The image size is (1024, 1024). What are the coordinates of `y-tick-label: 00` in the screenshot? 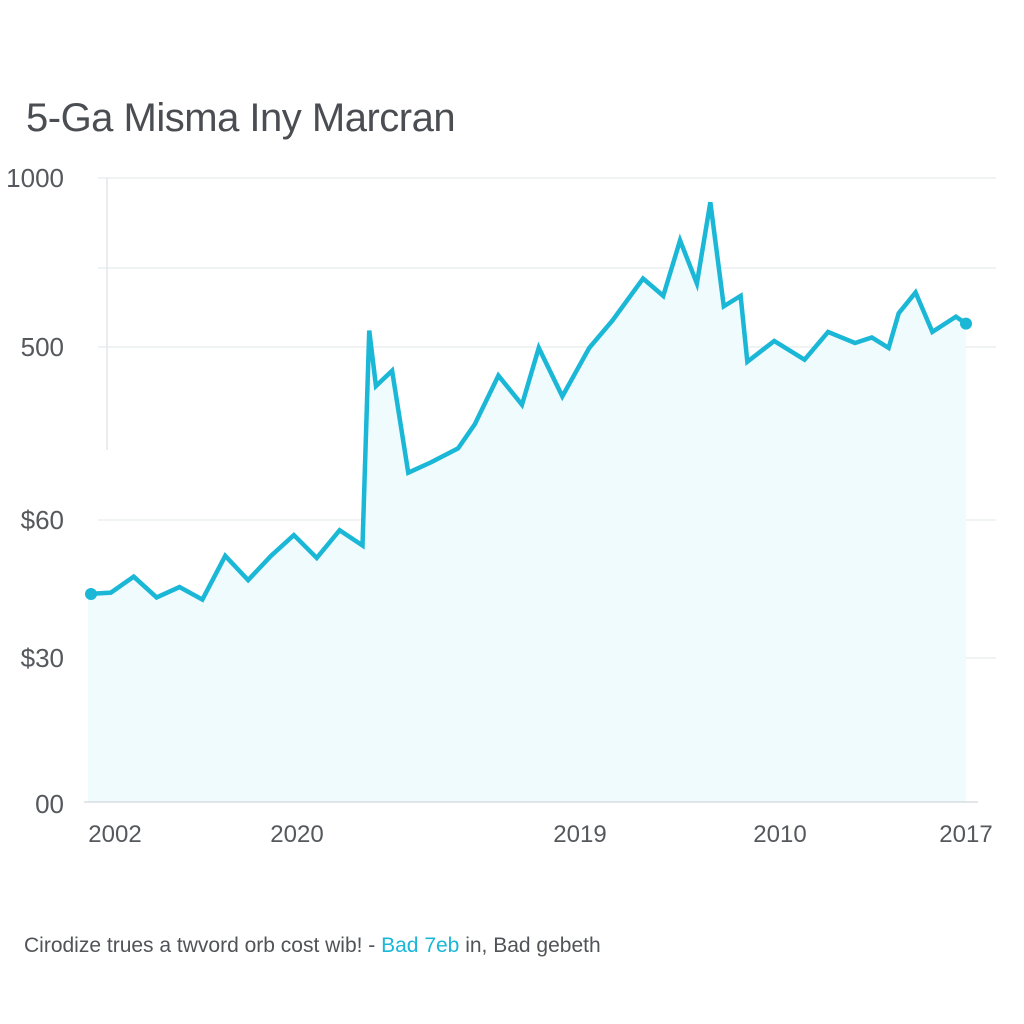 It's located at (49, 804).